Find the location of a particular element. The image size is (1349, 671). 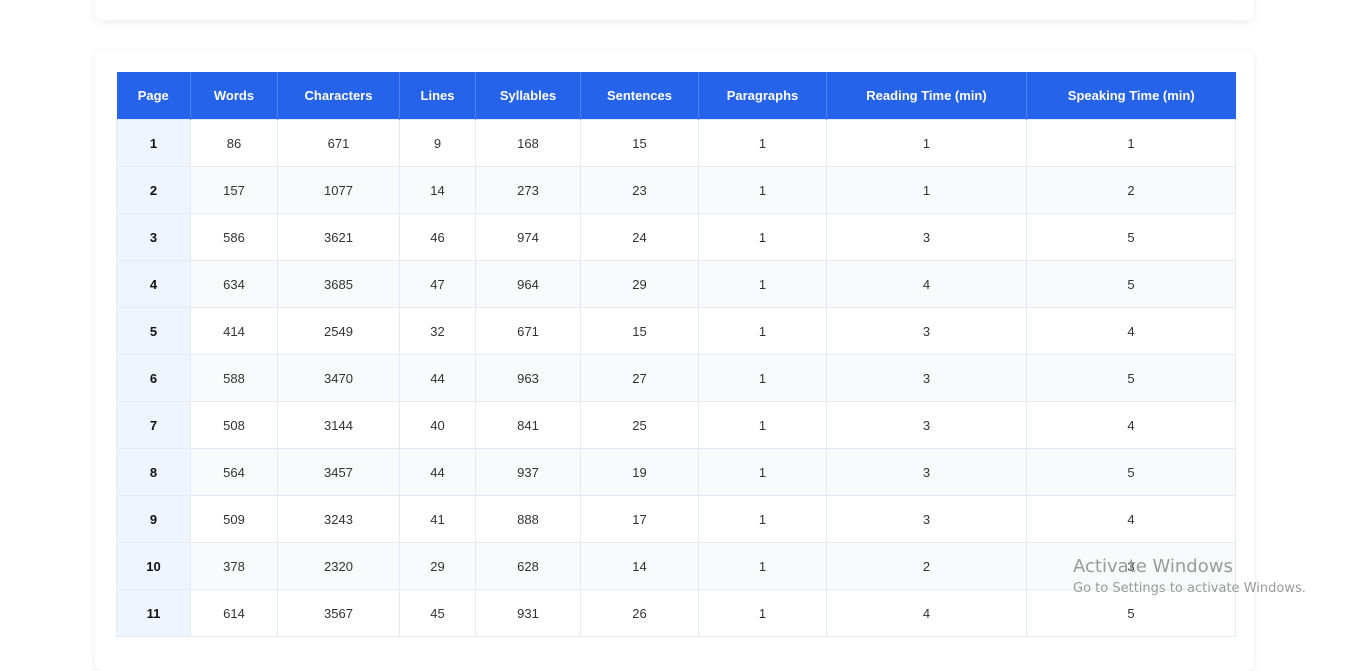

cell-sentences: 14 is located at coordinates (639, 566).